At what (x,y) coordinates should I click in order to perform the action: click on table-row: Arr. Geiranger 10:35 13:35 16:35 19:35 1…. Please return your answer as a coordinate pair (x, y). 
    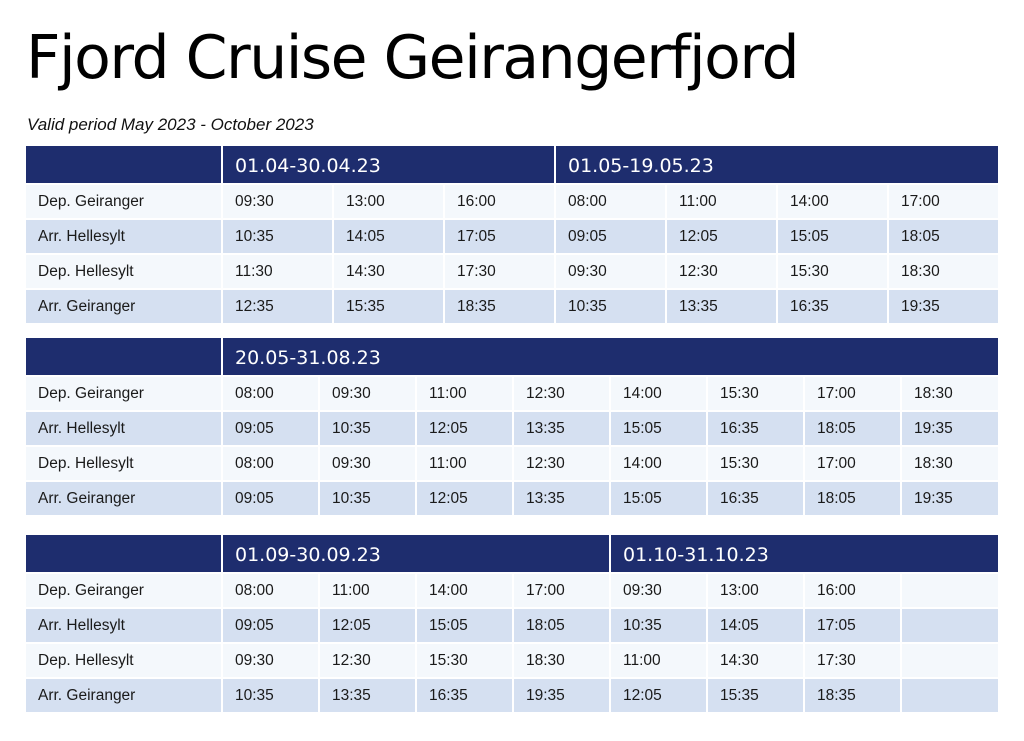
    Looking at the image, I should click on (512, 695).